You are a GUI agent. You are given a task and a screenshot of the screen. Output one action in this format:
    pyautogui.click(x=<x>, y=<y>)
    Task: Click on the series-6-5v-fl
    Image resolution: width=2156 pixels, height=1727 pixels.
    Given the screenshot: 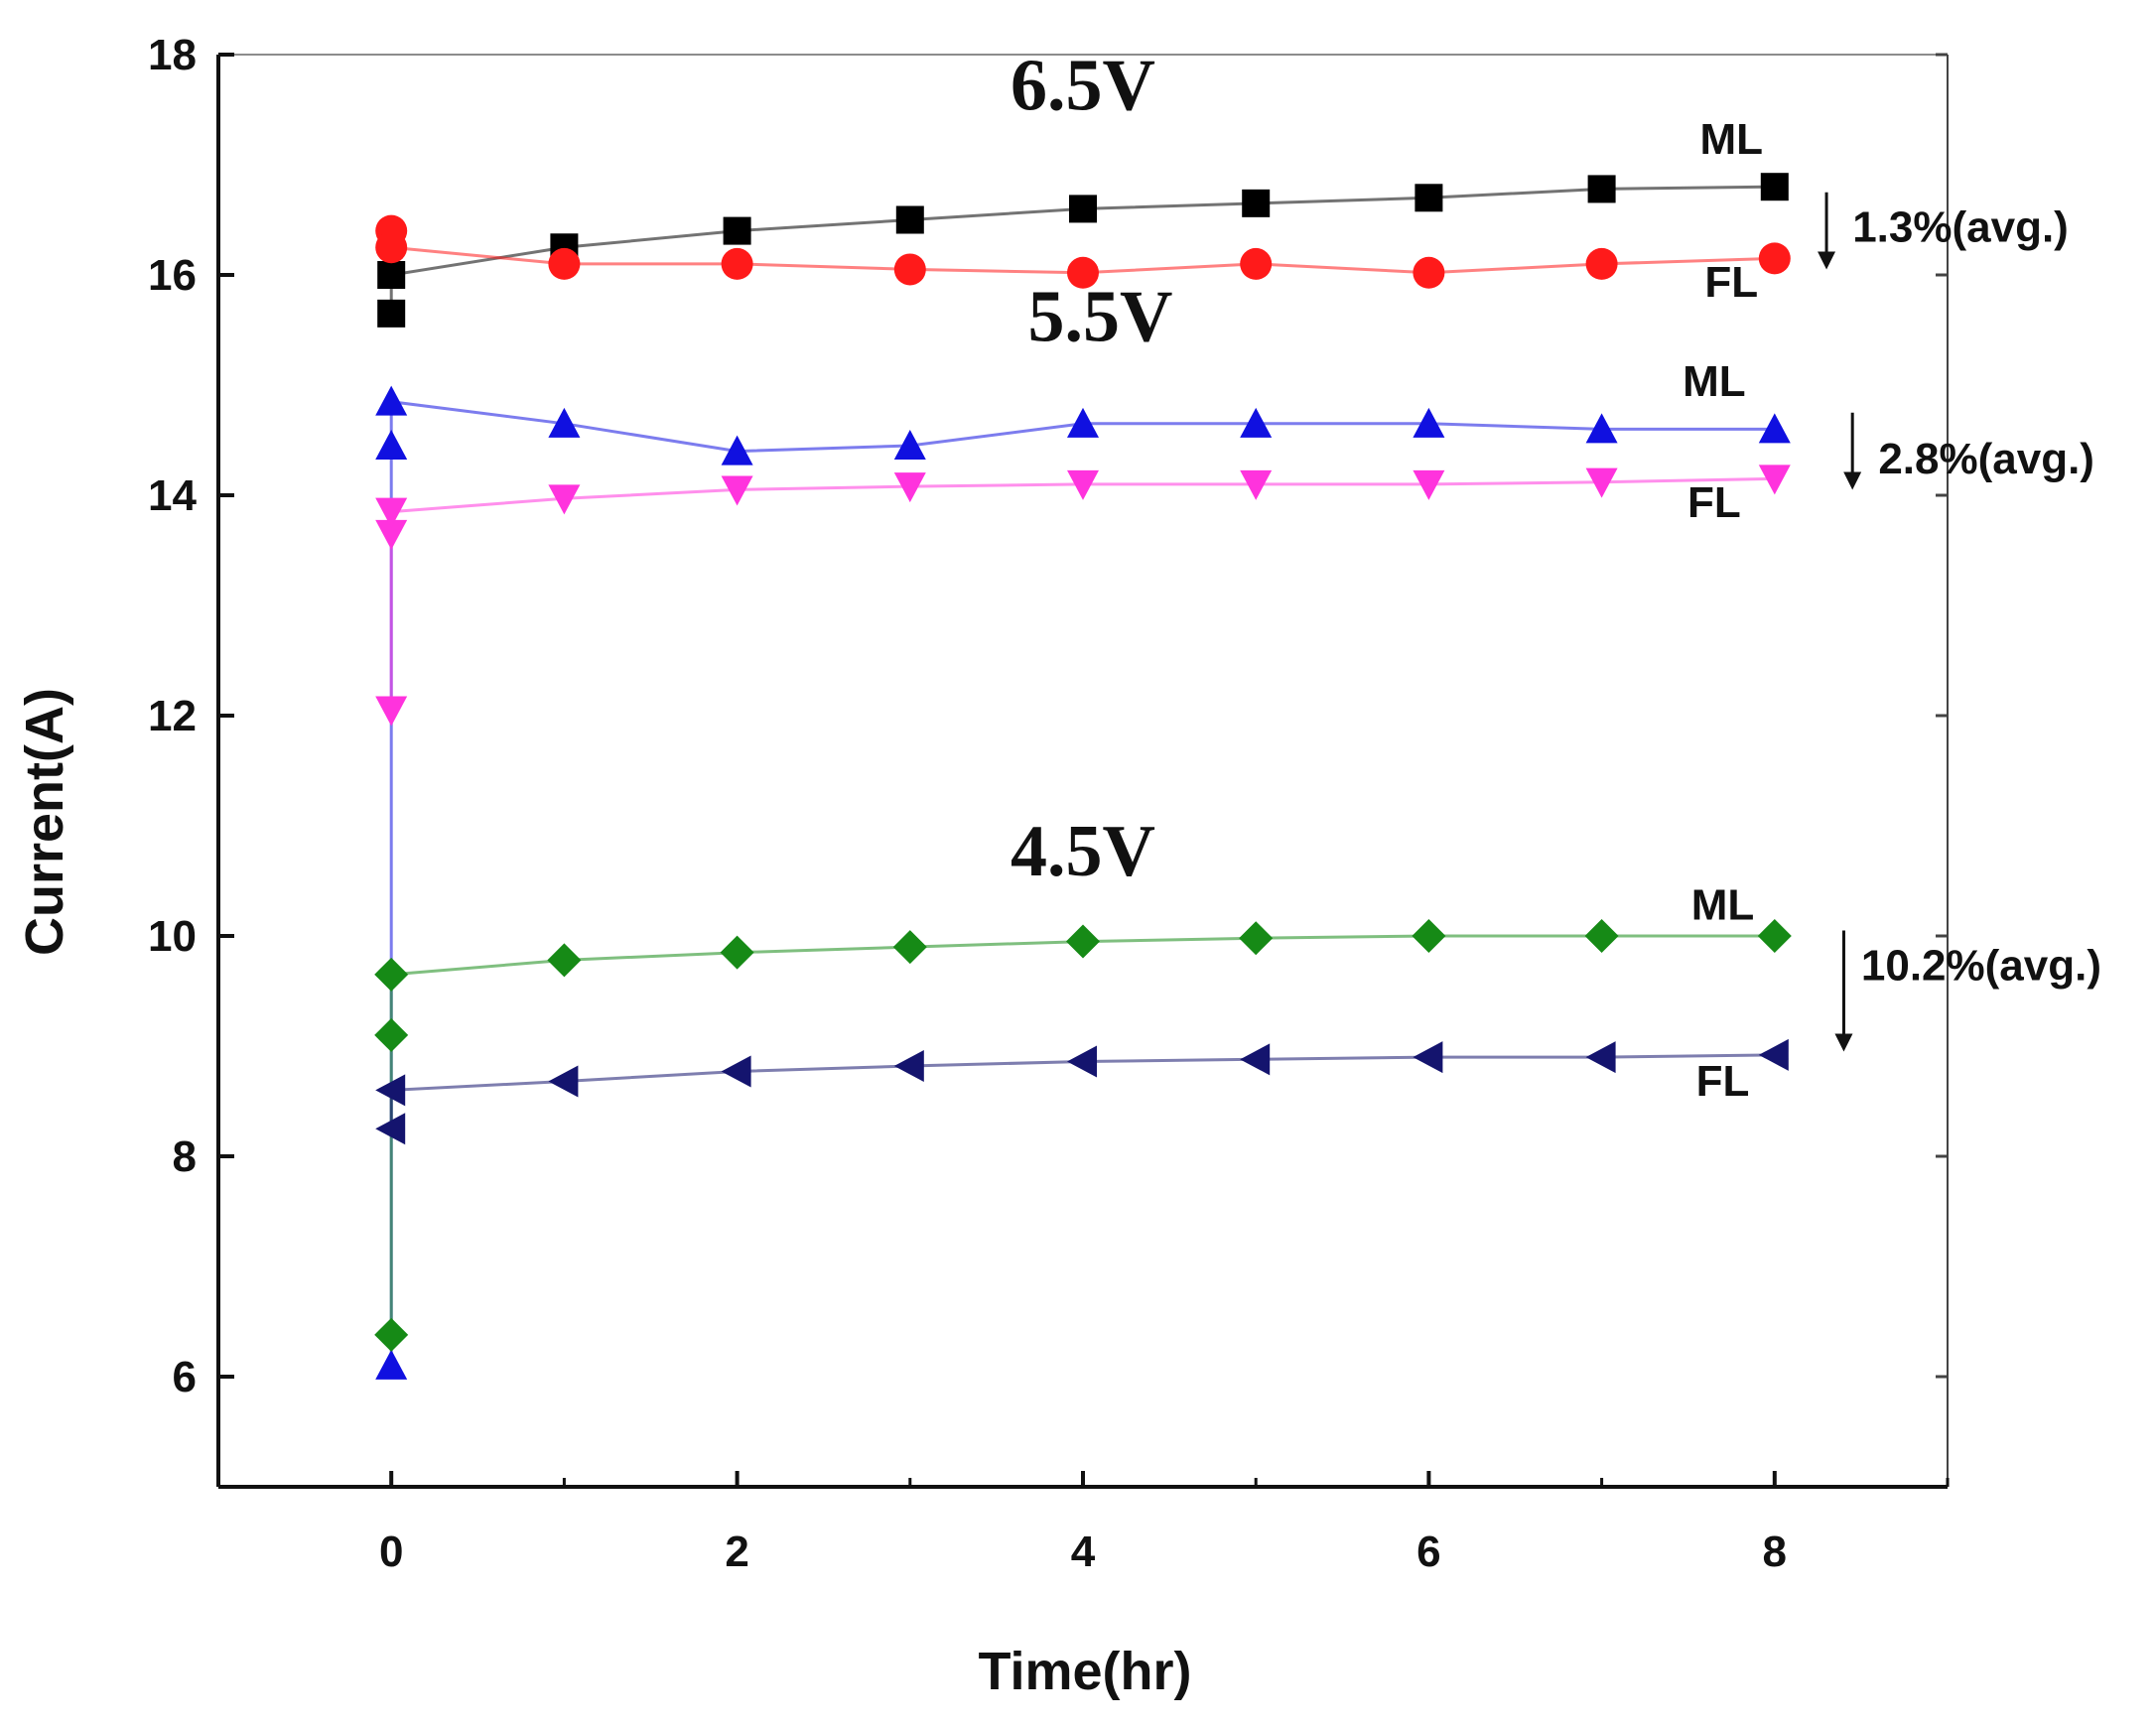 What is the action you would take?
    pyautogui.click(x=1083, y=251)
    